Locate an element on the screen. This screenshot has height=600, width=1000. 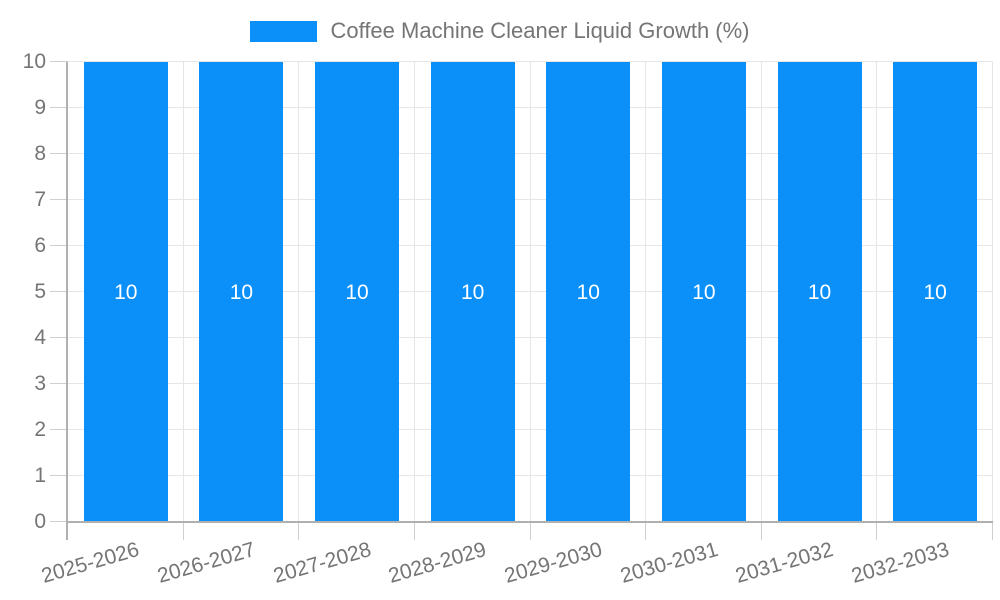
x-axis-label: 2031-2032 is located at coordinates (784, 563).